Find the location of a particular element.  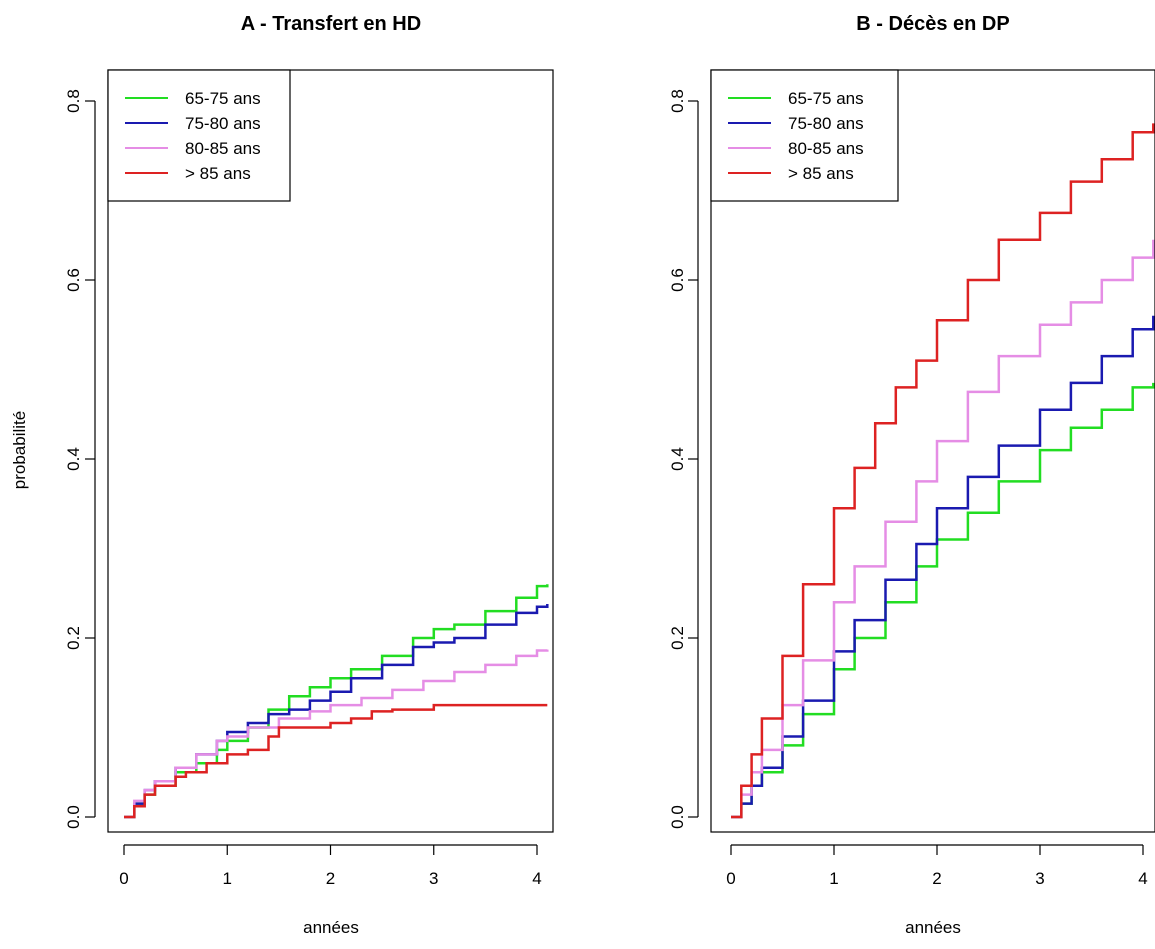

chart-title: A - Transfert en HD is located at coordinates (331, 24).